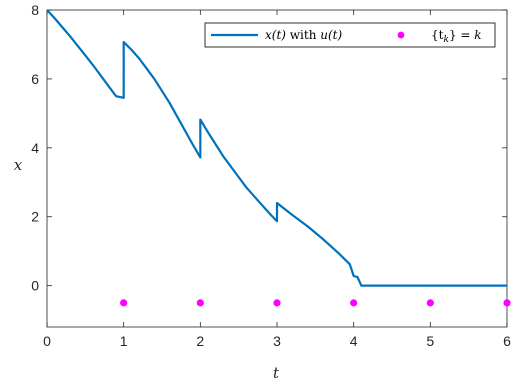 This screenshot has width=511, height=382. Describe the element at coordinates (276, 373) in the screenshot. I see `x-axis-label: t` at that location.